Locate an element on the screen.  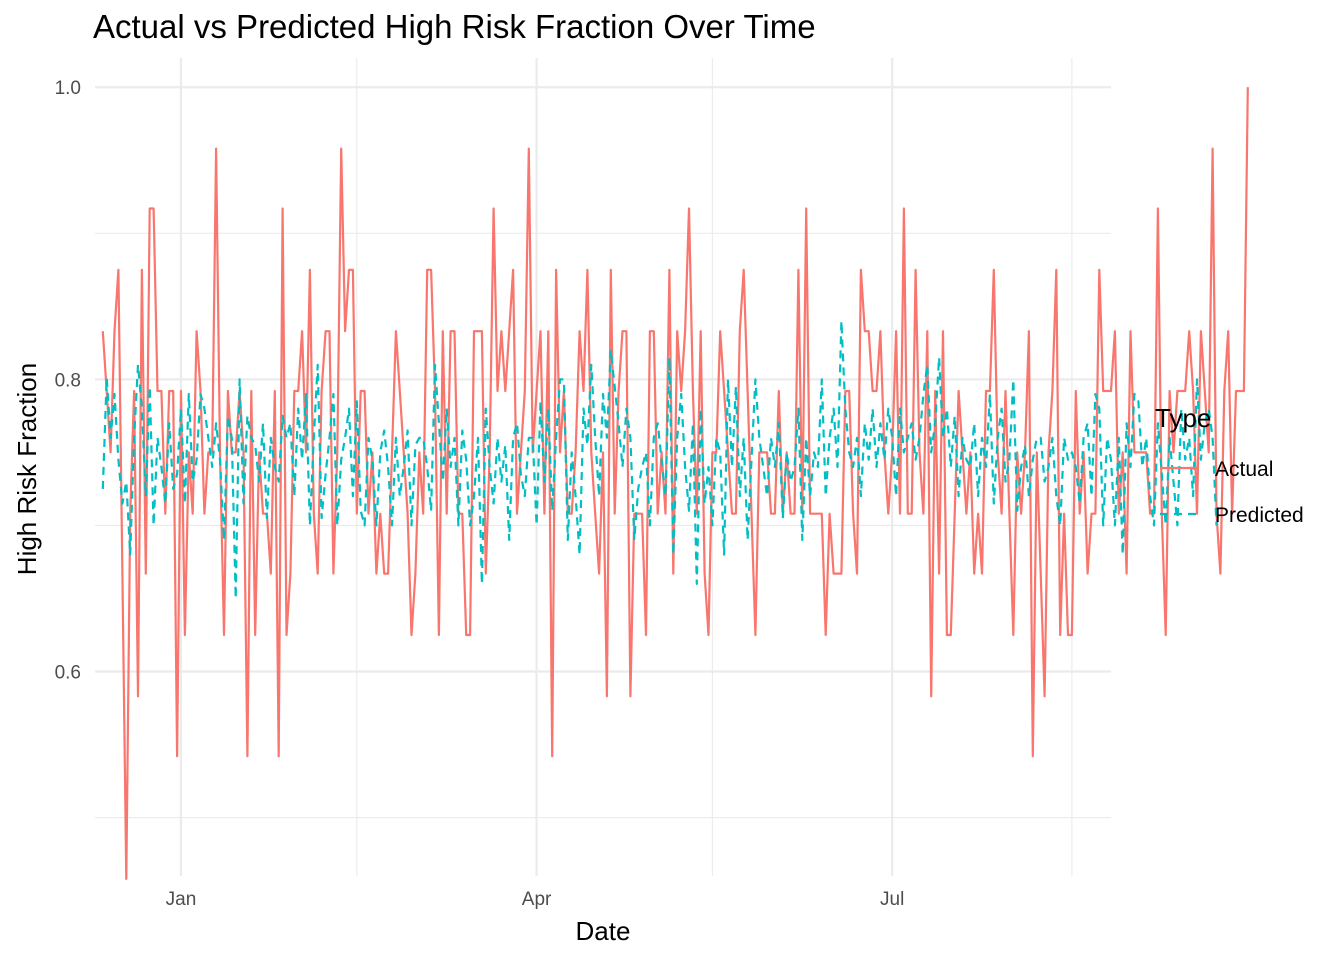
y-tick-labels: 0.6 0.8 1.0 is located at coordinates (68, 380).